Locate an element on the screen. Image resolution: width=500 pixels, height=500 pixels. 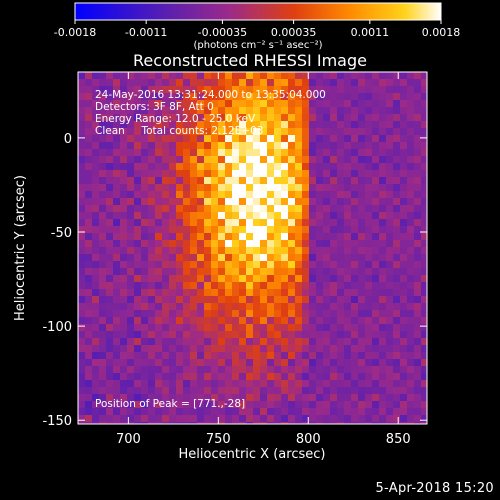
colorbar-tick-label: 0.0018 is located at coordinates (441, 32).